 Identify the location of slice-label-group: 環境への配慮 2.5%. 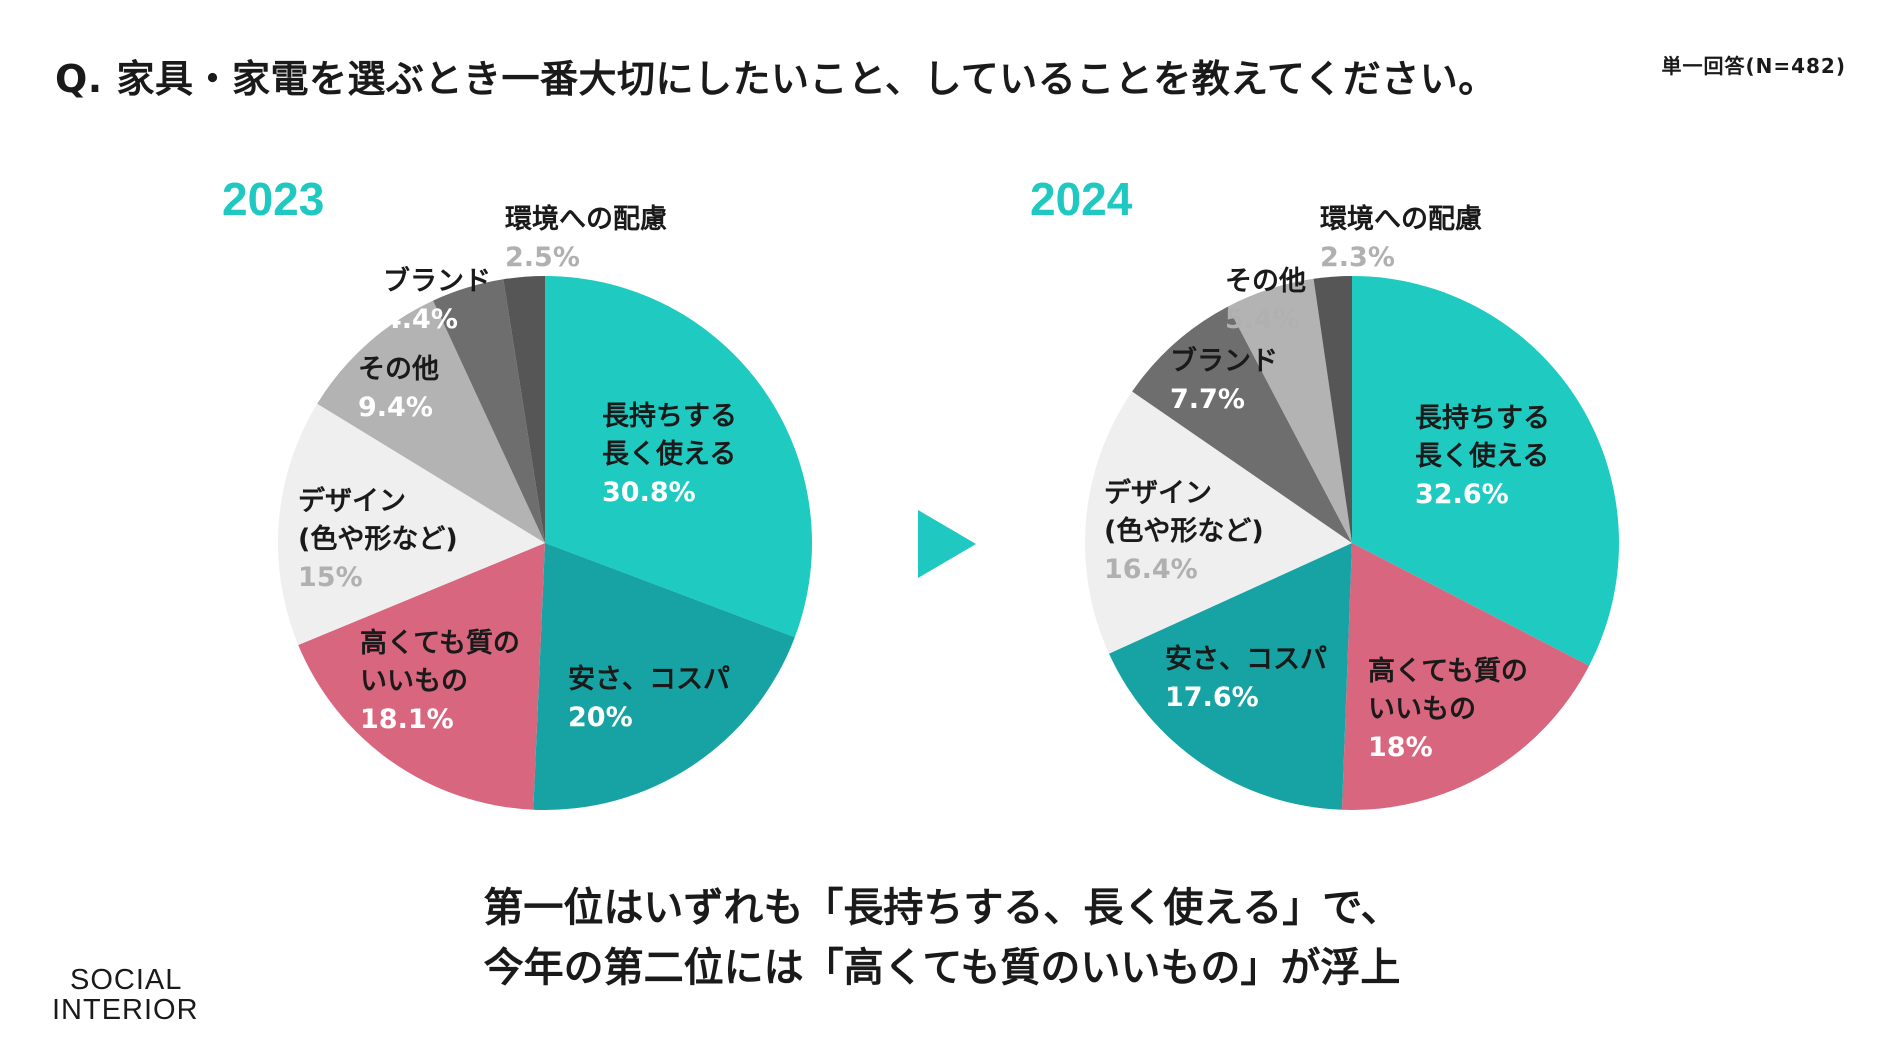
(586, 238).